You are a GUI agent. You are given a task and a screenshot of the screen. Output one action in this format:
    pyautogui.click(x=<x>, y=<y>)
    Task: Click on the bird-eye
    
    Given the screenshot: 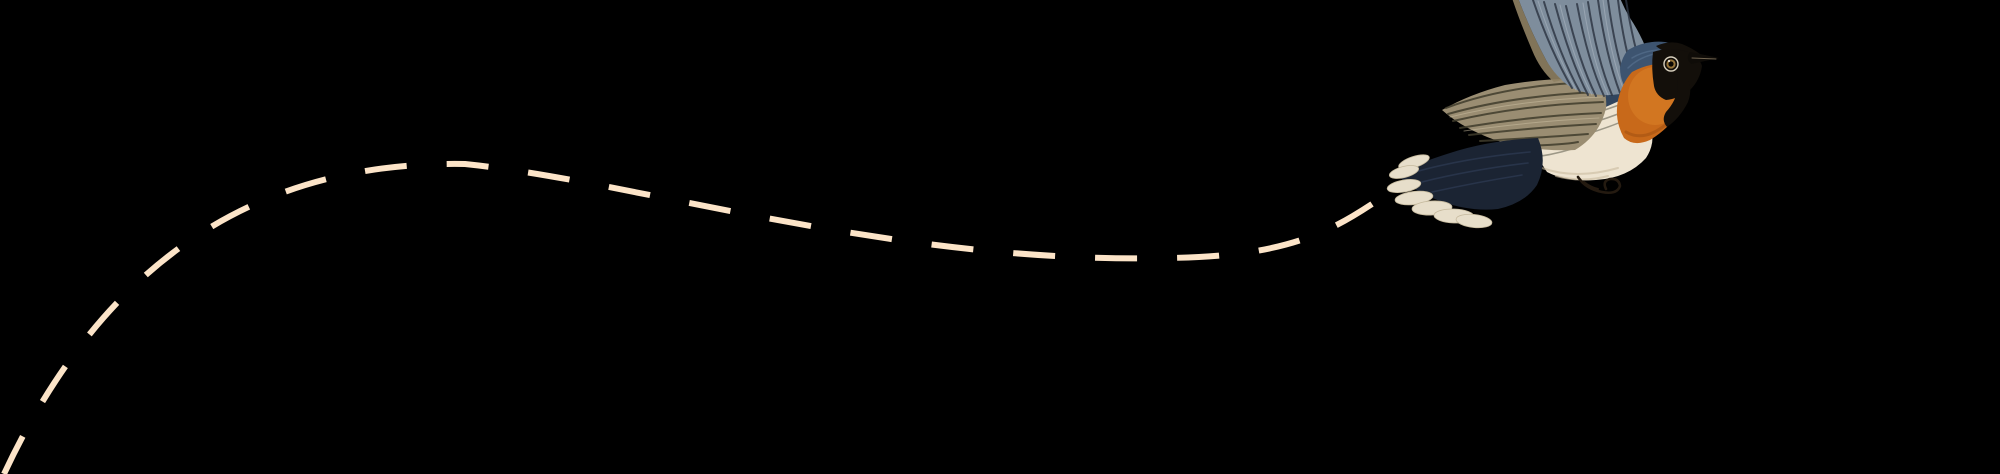 What is the action you would take?
    pyautogui.click(x=1671, y=64)
    